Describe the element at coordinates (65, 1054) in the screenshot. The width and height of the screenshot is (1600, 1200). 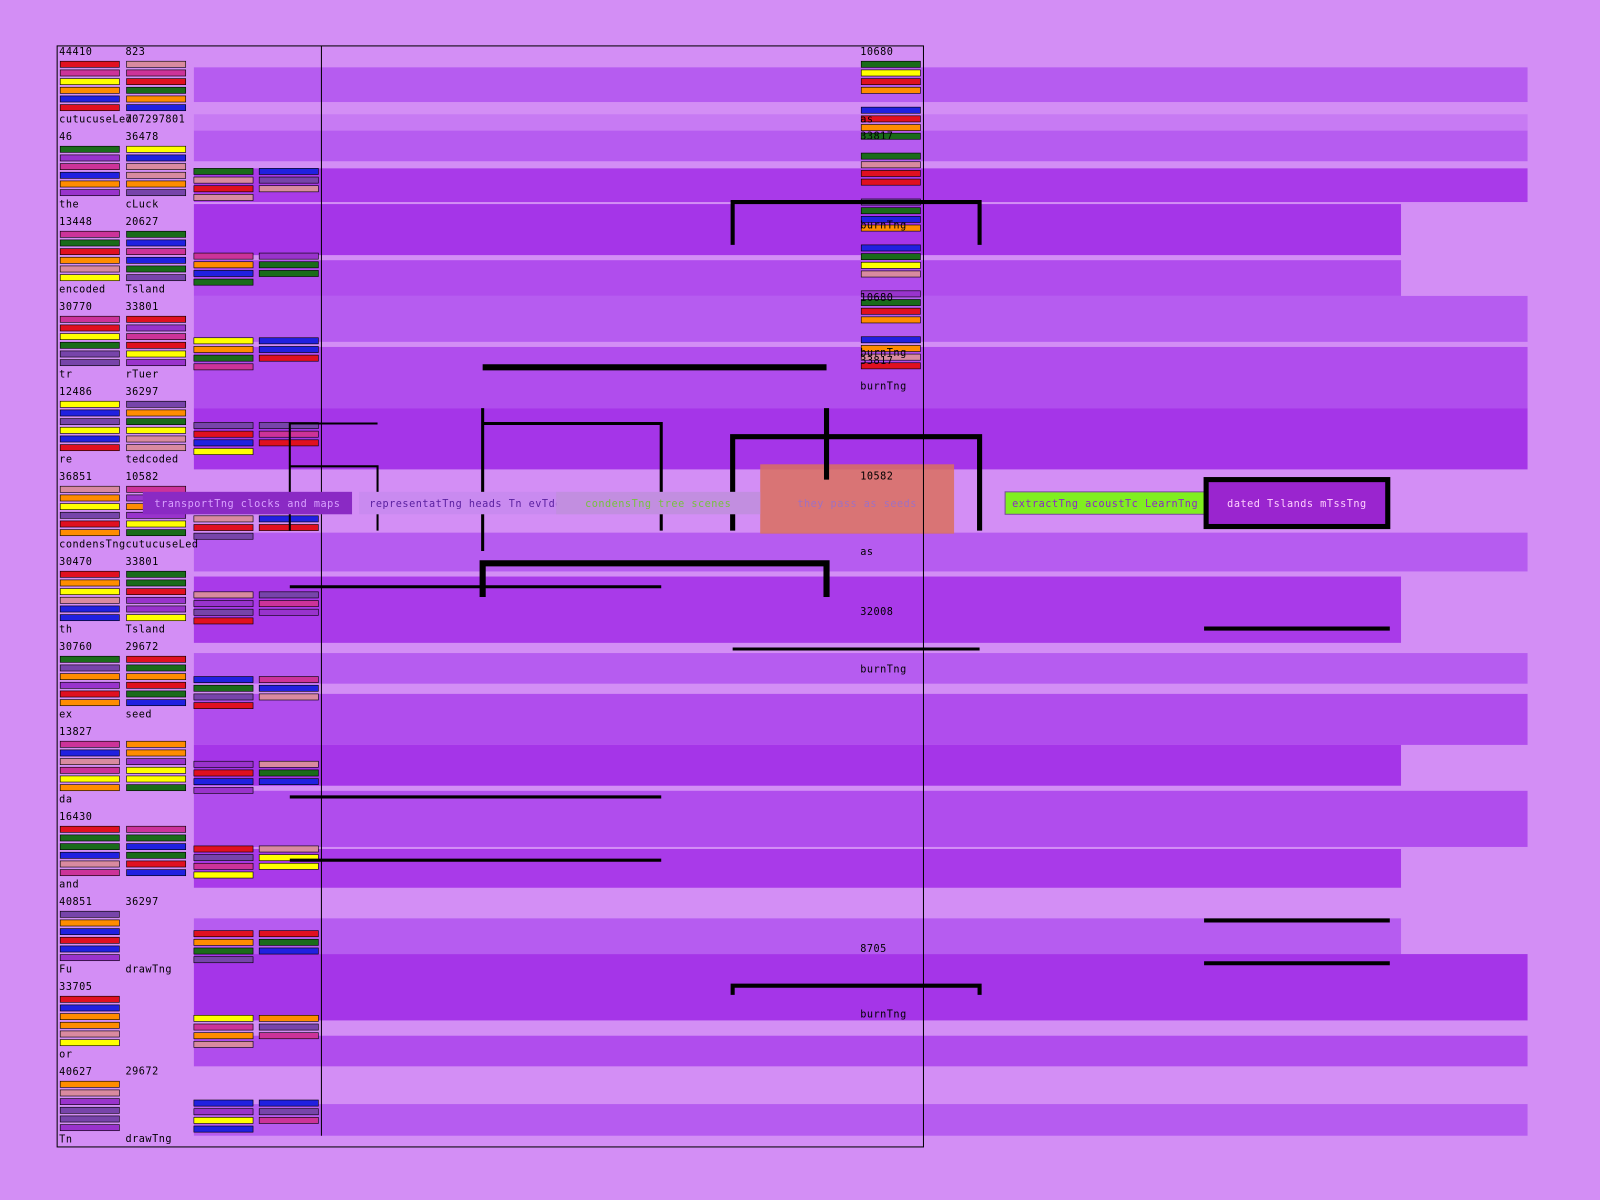
I see `cell-label: or` at that location.